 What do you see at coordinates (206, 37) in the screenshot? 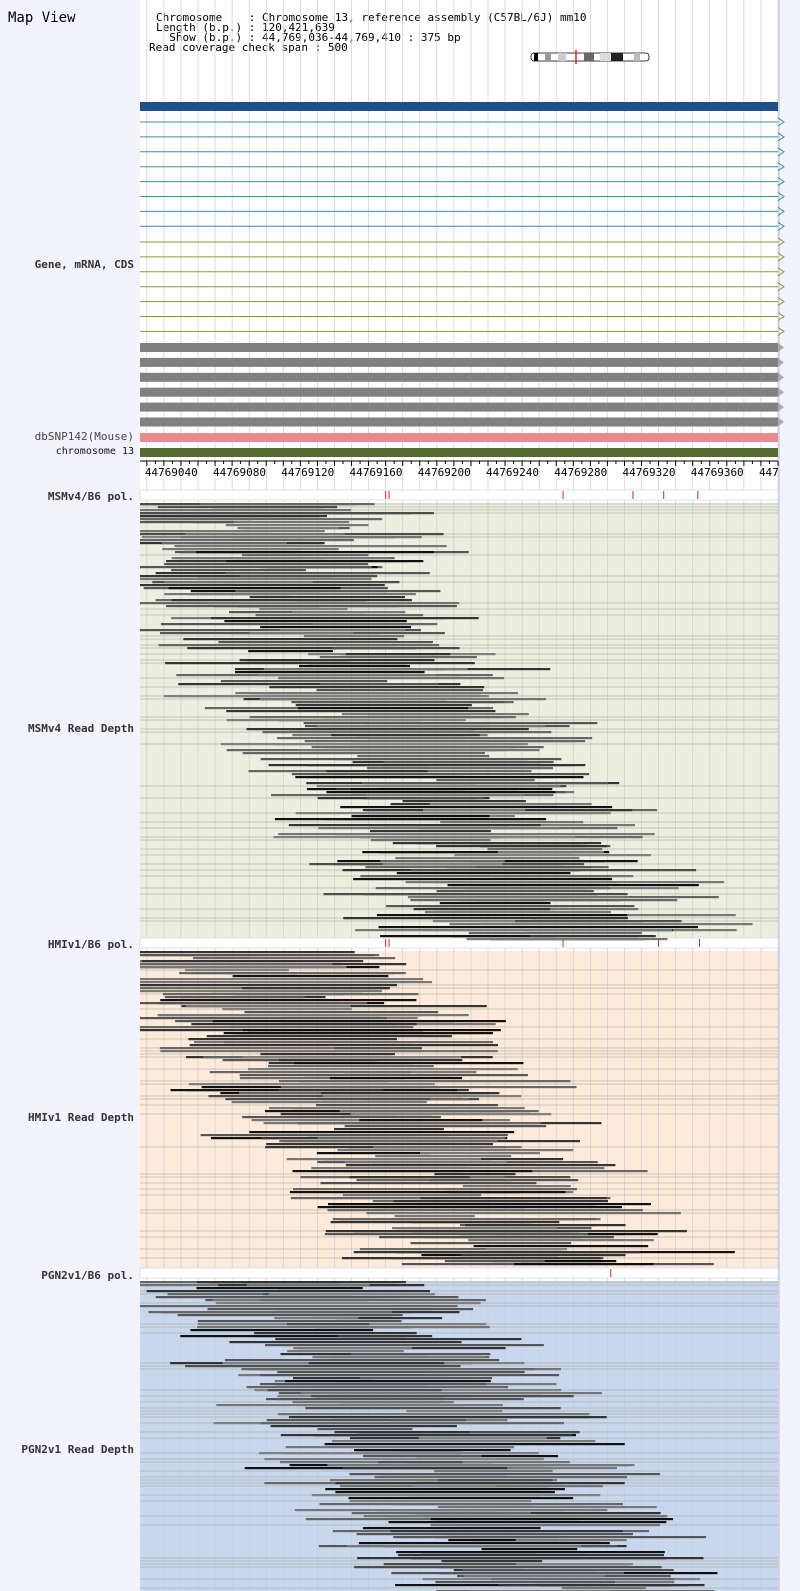
I see `info-show-key: Show (b.p.)` at bounding box center [206, 37].